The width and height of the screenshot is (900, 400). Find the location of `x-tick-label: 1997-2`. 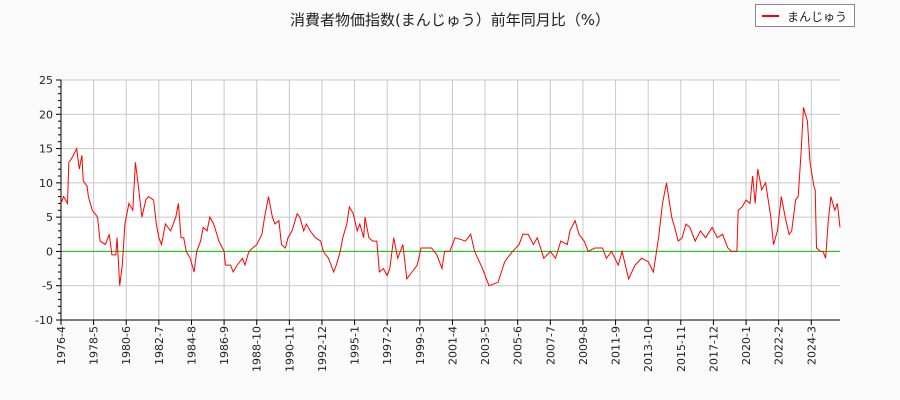

x-tick-label: 1997-2 is located at coordinates (387, 345).